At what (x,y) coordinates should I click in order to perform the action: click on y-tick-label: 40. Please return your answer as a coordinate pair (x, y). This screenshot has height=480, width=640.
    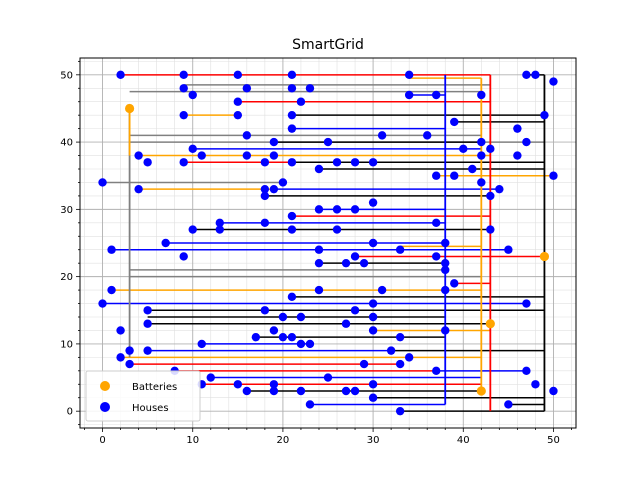
    Looking at the image, I should click on (66, 143).